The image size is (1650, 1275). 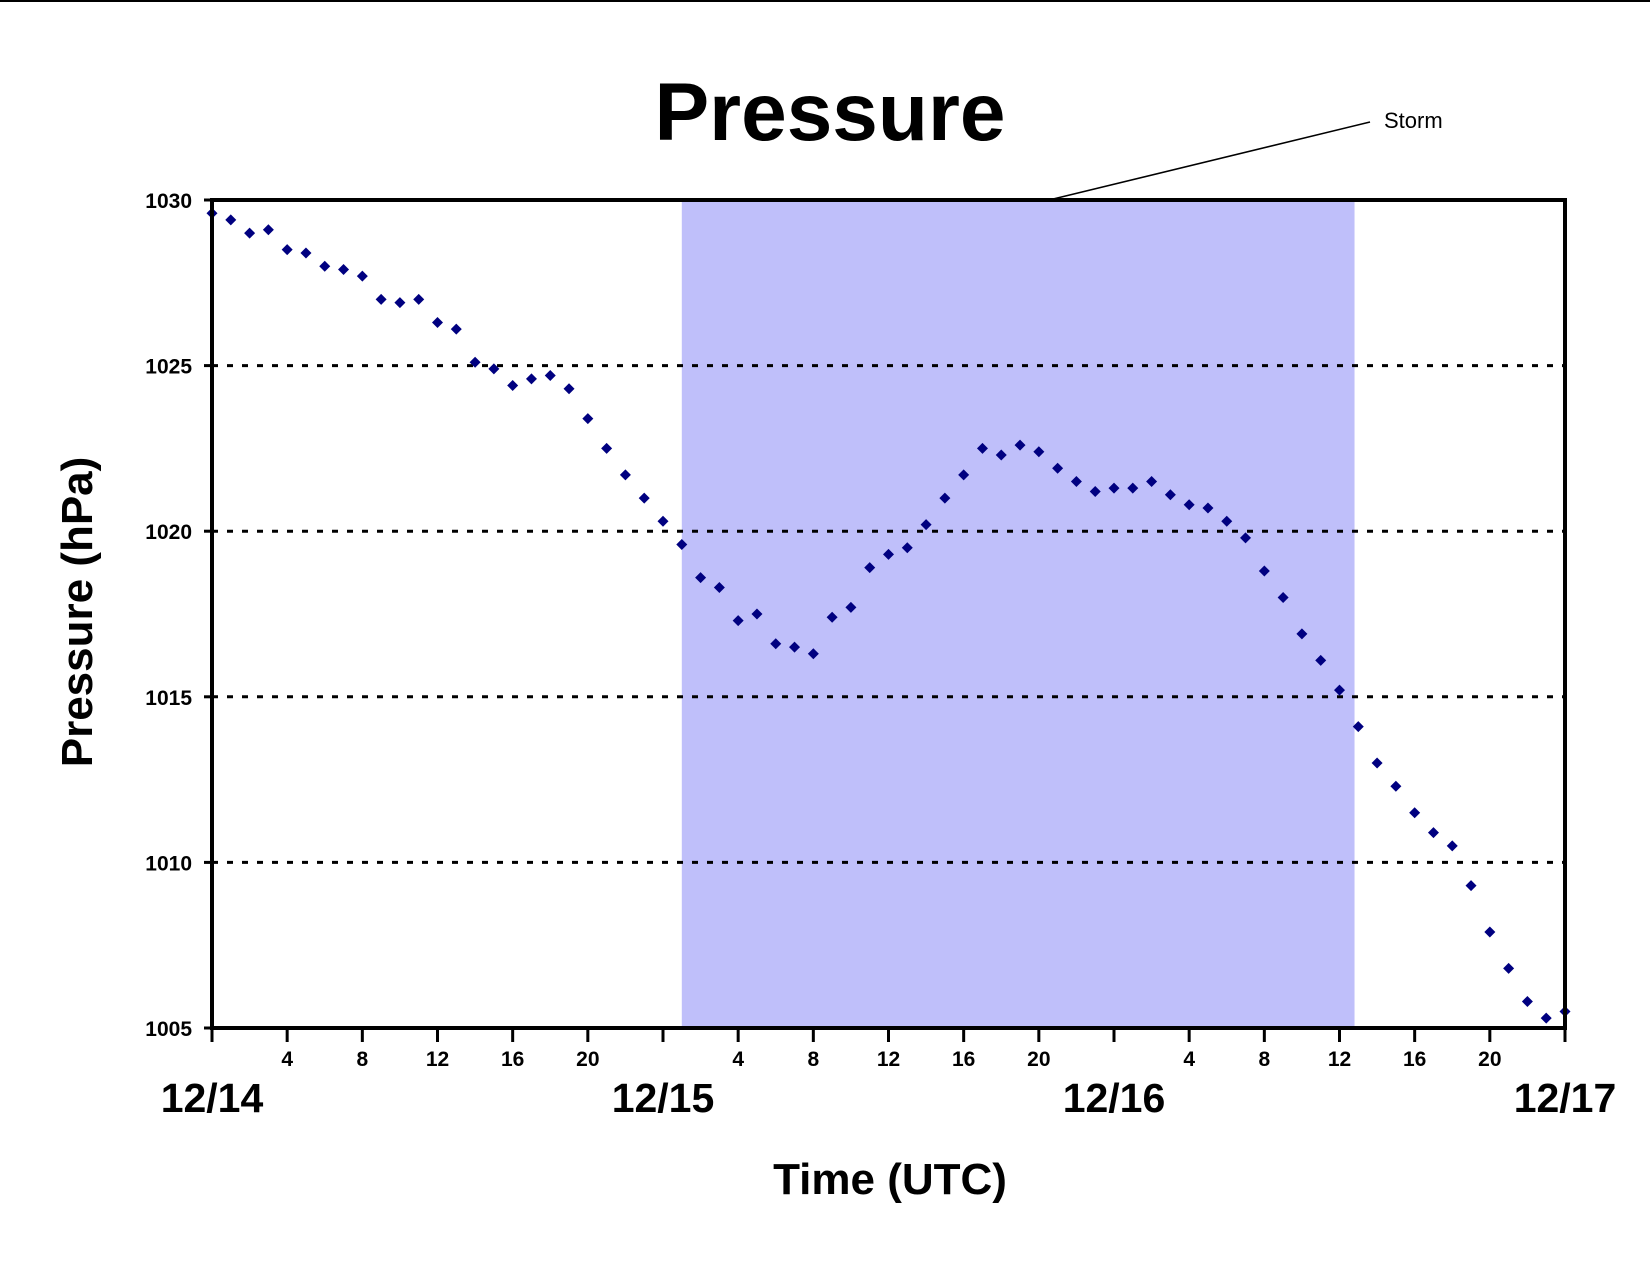 I want to click on x-tick-label-h20: 20, so click(x=587, y=1059).